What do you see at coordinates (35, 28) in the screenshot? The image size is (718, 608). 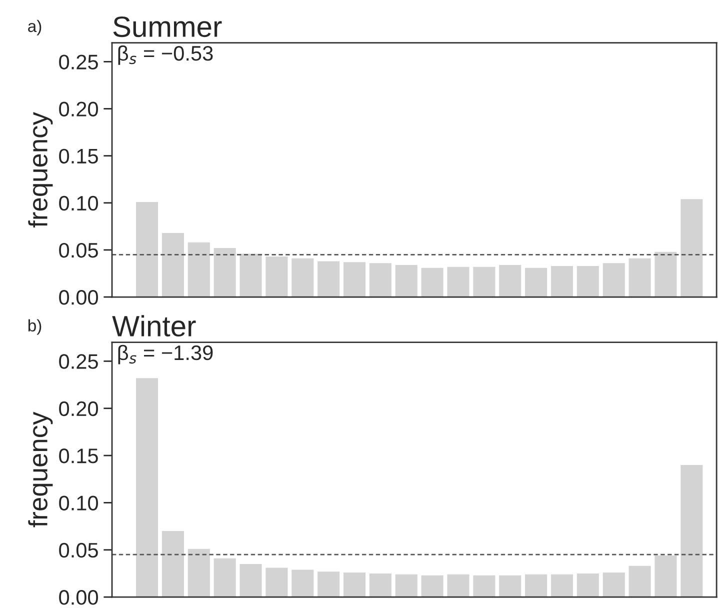 I see `text: a)` at bounding box center [35, 28].